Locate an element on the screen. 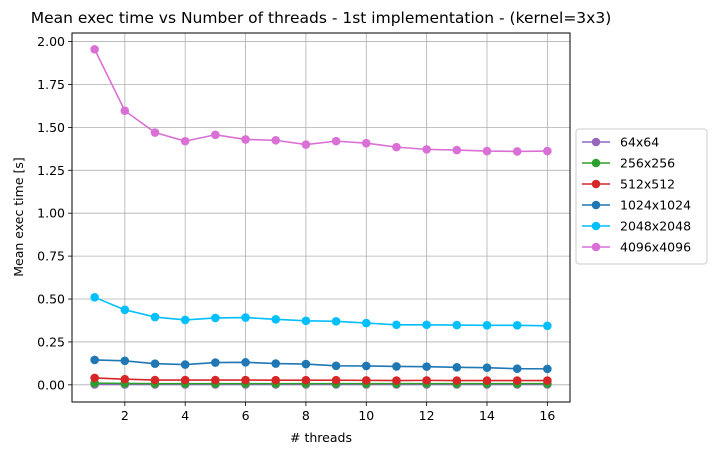 The height and width of the screenshot is (455, 714). x-tick-label: 10 is located at coordinates (366, 415).